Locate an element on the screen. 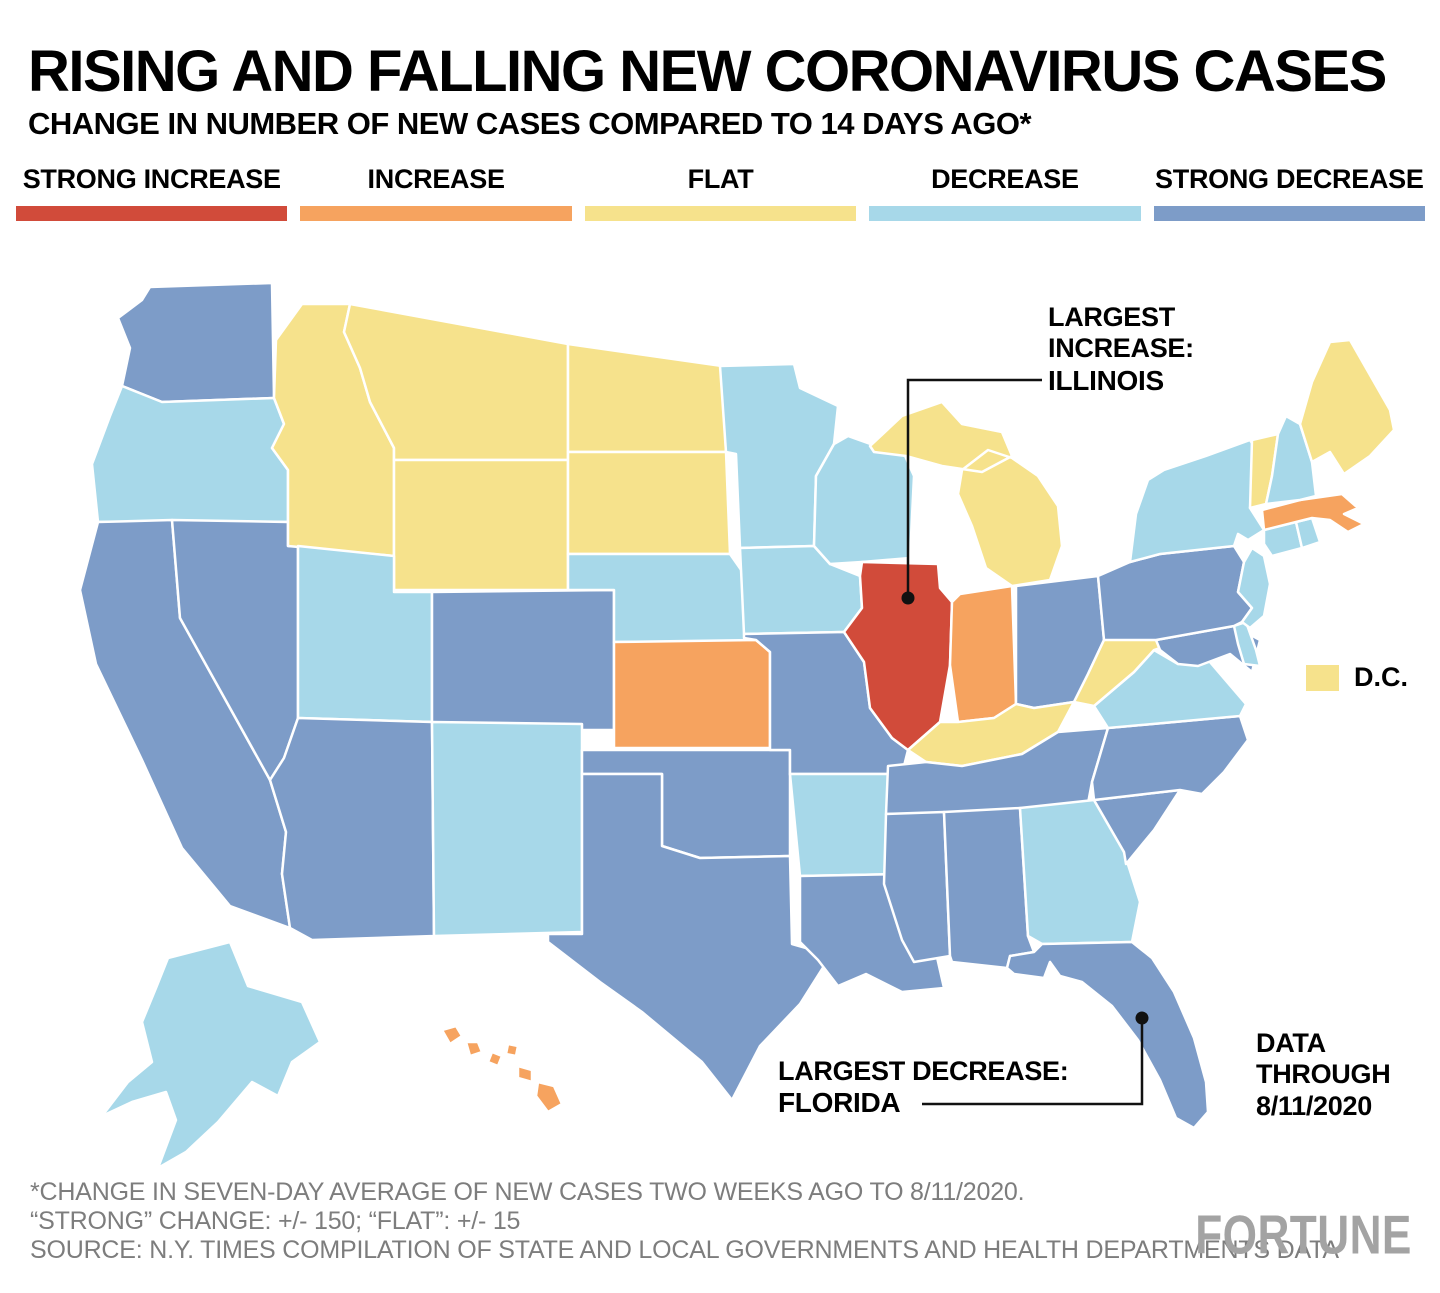 The image size is (1440, 1293). dc-legend: D.C. is located at coordinates (1357, 677).